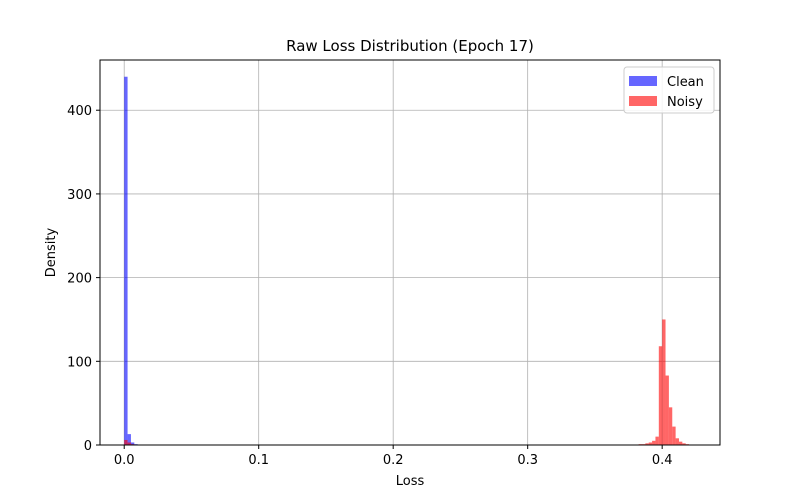 This screenshot has width=800, height=500. What do you see at coordinates (79, 362) in the screenshot?
I see `y-tick-label: 100` at bounding box center [79, 362].